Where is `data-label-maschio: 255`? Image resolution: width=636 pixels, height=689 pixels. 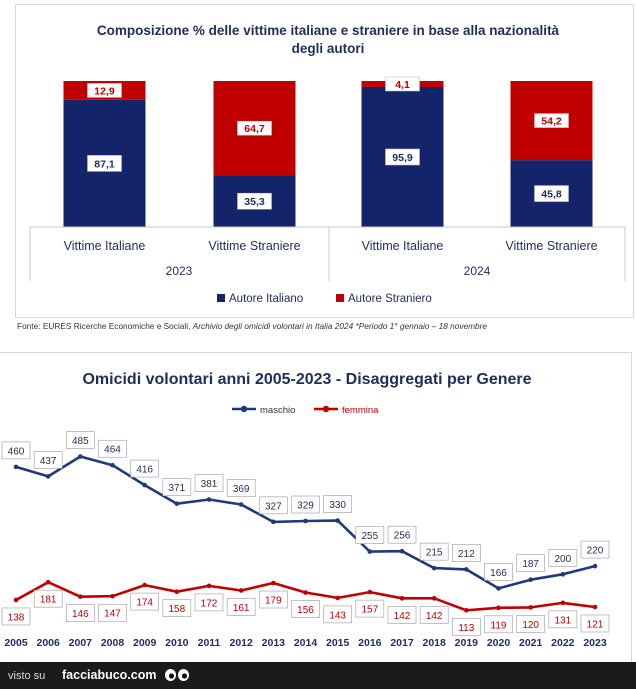 data-label-maschio: 255 is located at coordinates (369, 536).